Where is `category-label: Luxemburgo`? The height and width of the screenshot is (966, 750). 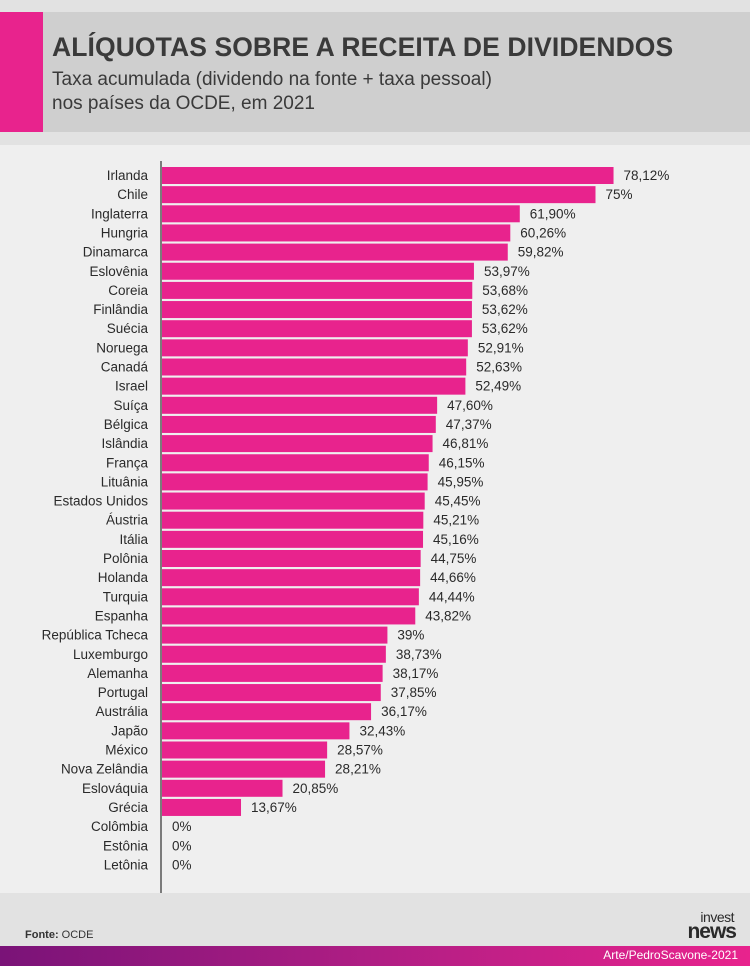 category-label: Luxemburgo is located at coordinates (110, 654).